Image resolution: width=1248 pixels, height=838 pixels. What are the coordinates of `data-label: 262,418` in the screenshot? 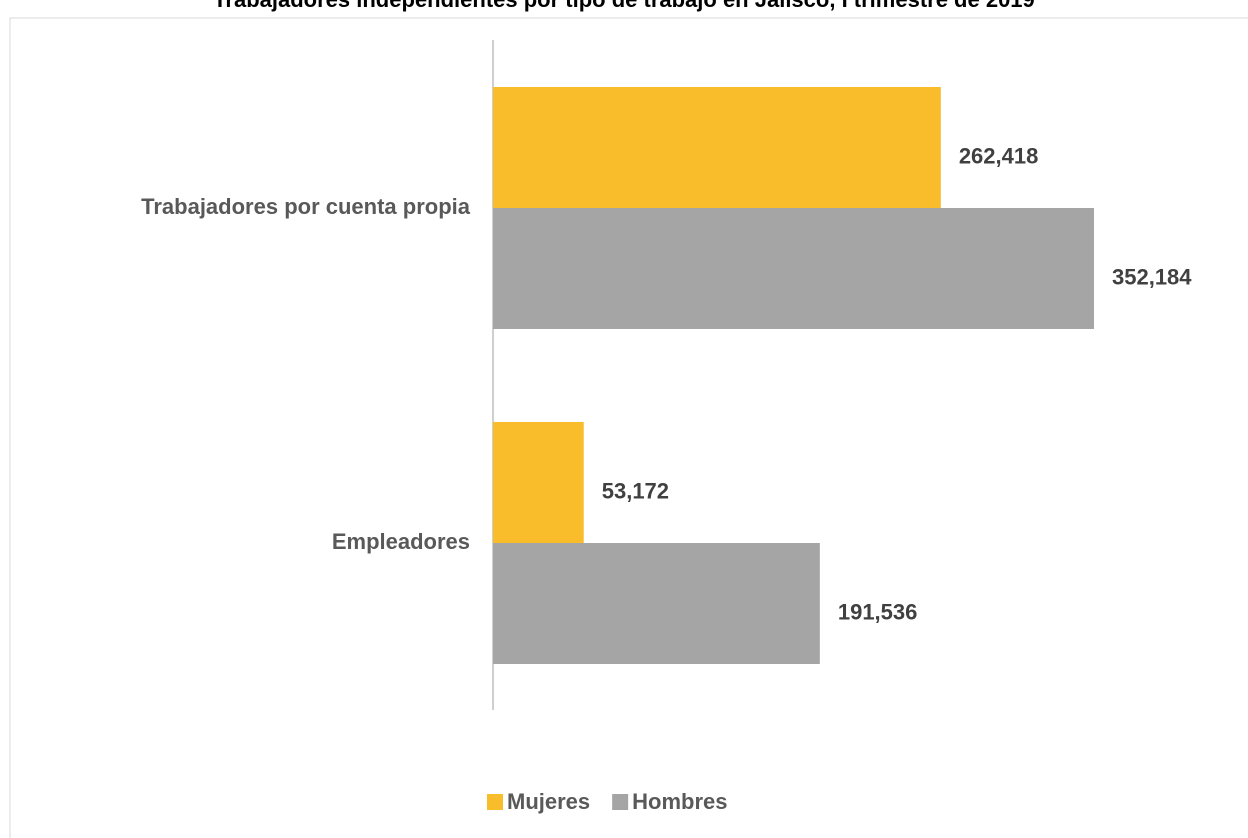 It's located at (999, 155).